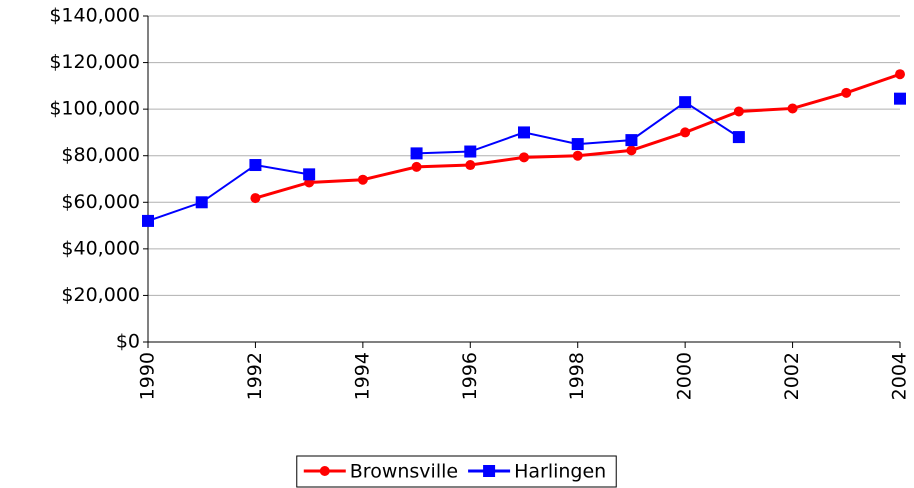 This screenshot has width=914, height=488. What do you see at coordinates (128, 342) in the screenshot?
I see `y-tick-label: $0` at bounding box center [128, 342].